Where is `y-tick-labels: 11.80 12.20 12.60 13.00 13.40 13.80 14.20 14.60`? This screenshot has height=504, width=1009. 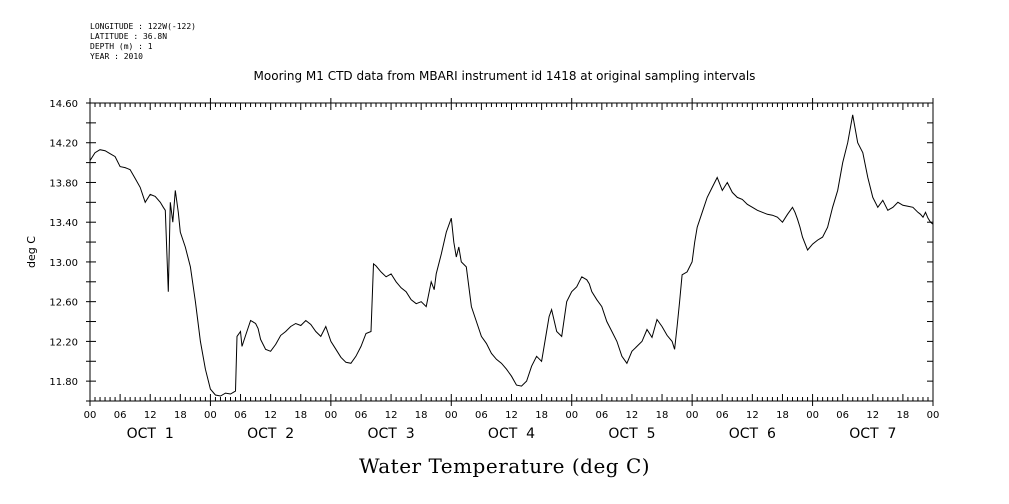 y-tick-labels: 11.80 12.20 12.60 13.00 13.40 13.80 14.20 14.60 is located at coordinates (63, 243).